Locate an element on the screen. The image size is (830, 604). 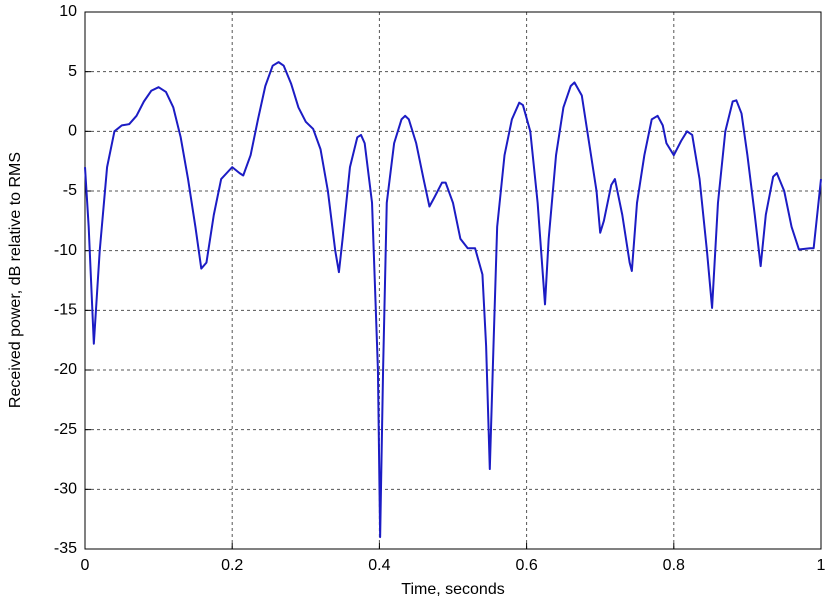
x-tick-label: 0.2 is located at coordinates (232, 565).